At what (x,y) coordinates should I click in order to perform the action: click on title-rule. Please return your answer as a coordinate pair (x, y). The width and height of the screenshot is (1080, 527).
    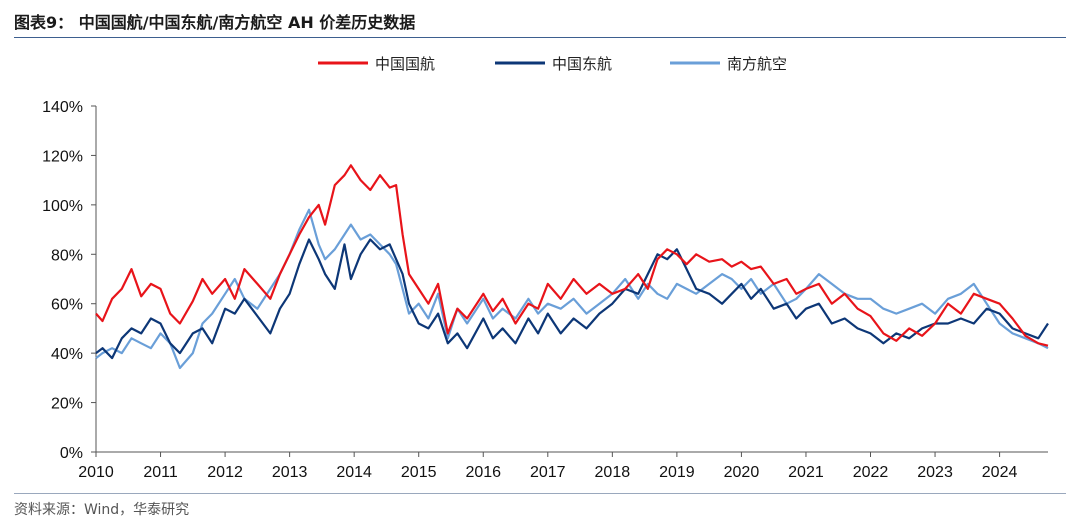
    Looking at the image, I should click on (540, 37).